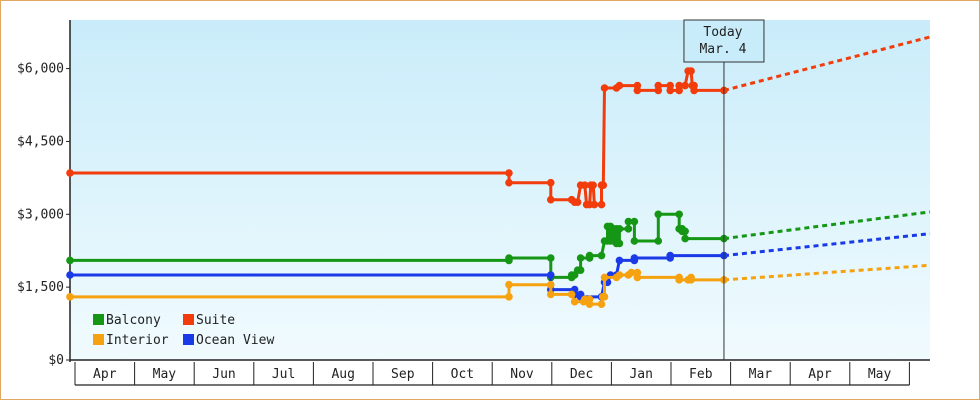 Image resolution: width=980 pixels, height=400 pixels. I want to click on today-box, so click(724, 41).